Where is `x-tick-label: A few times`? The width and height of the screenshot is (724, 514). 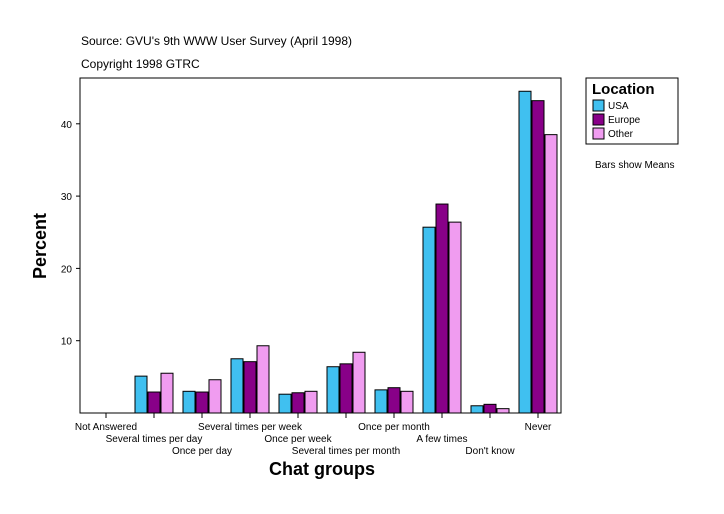
x-tick-label: A few times is located at coordinates (441, 439).